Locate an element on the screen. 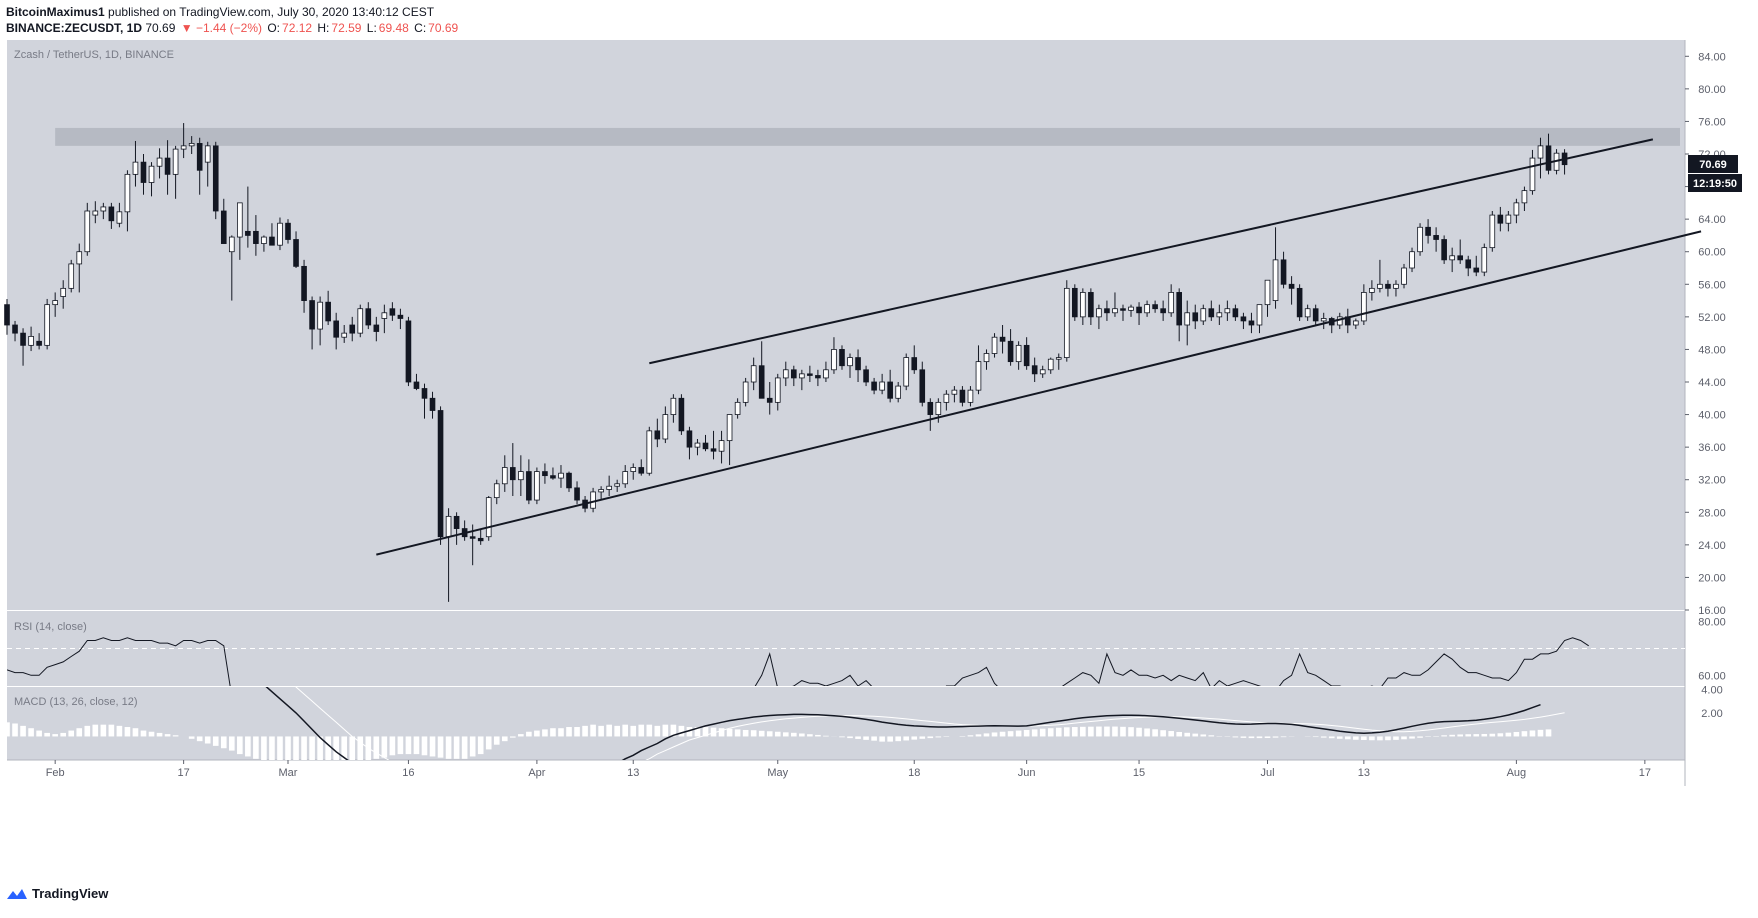 The height and width of the screenshot is (918, 1758). author-name: BitcoinMaximus1 is located at coordinates (55, 12).